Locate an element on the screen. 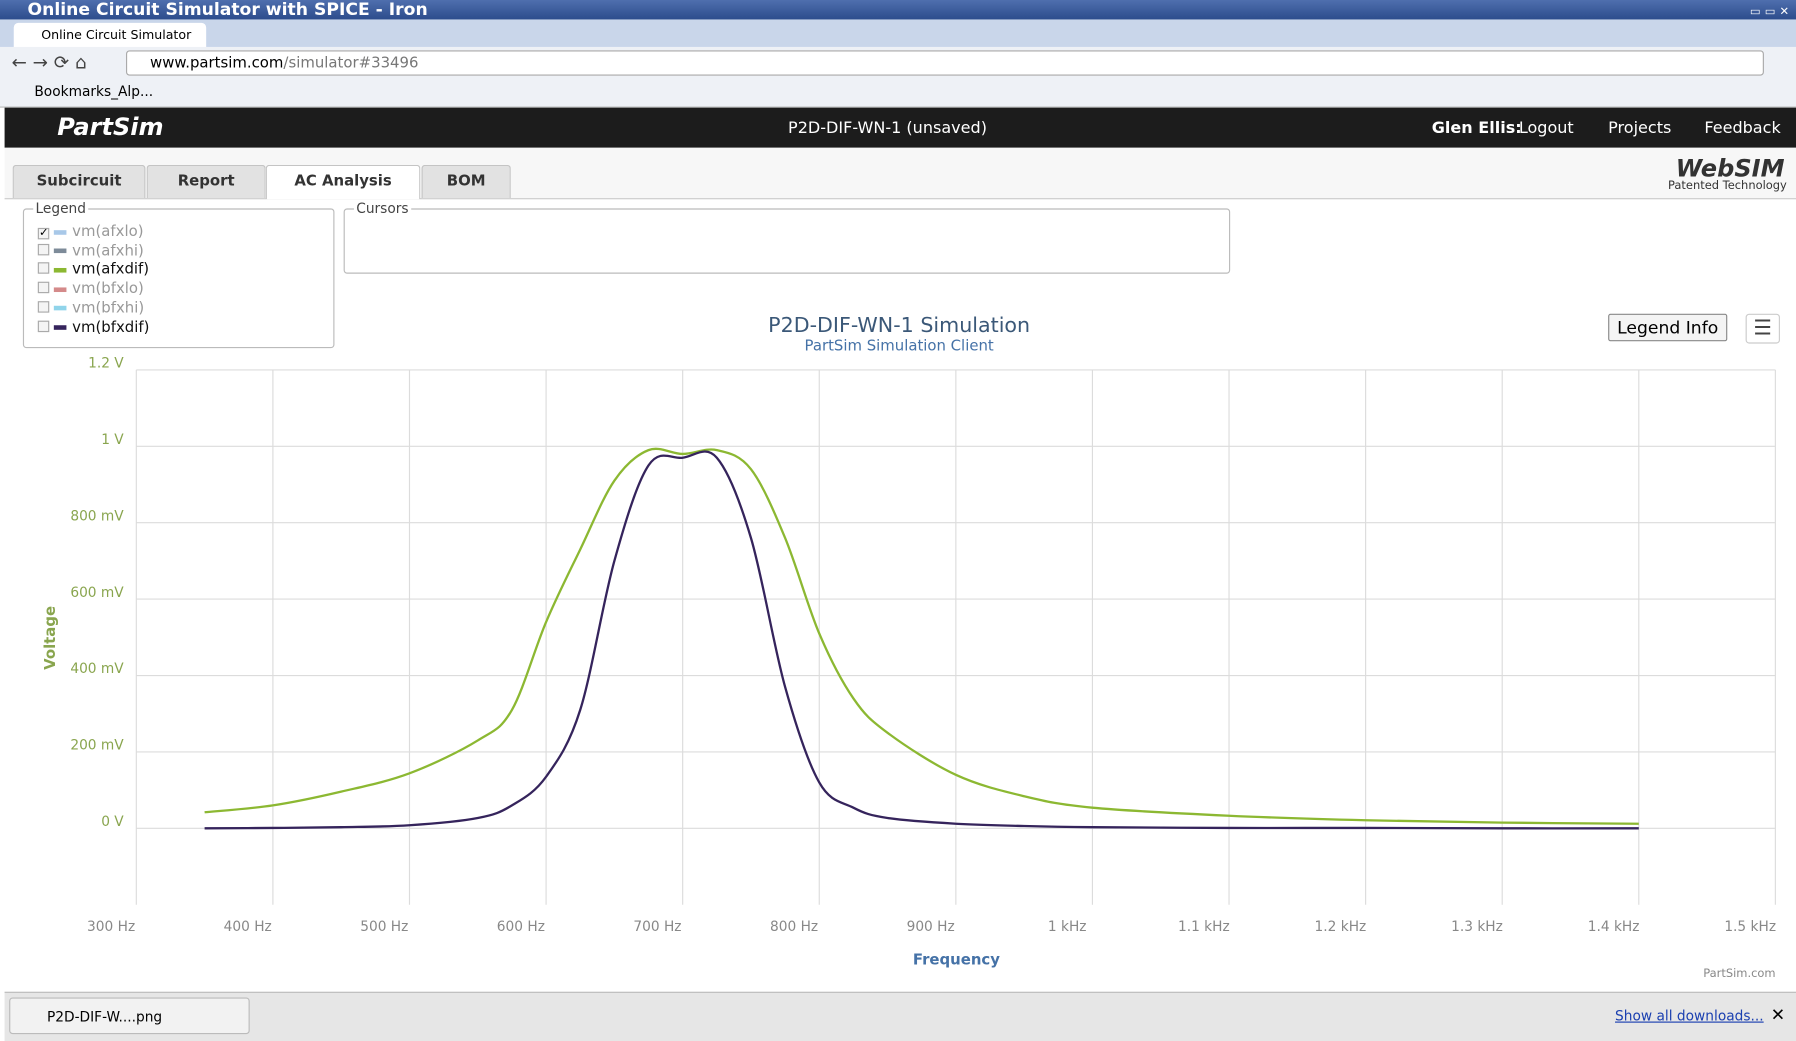 The image size is (1796, 1041). legend-label: vm(afxlo) is located at coordinates (108, 232).